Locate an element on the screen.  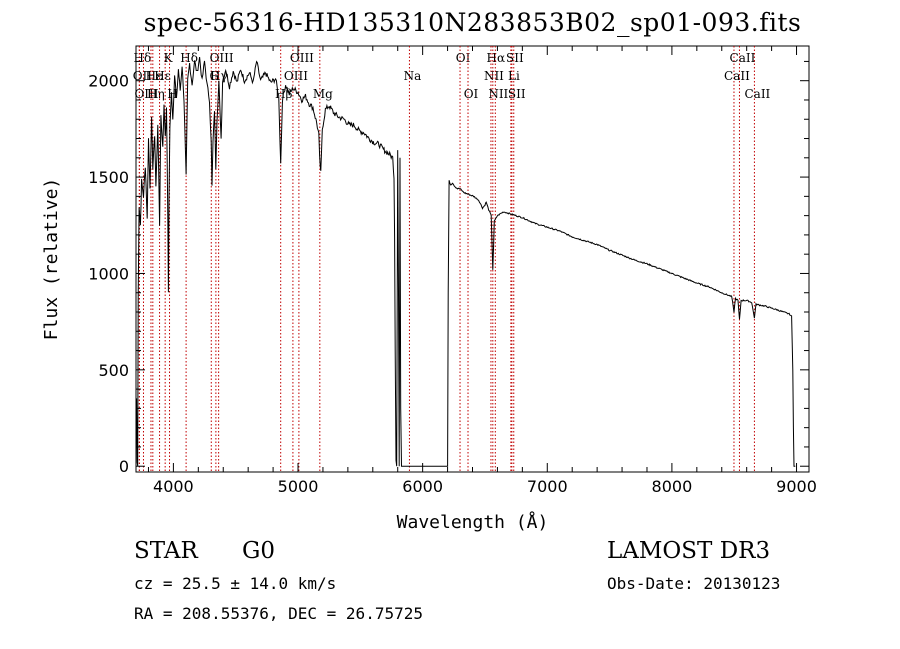
x-tick-label: 6000 is located at coordinates (422, 486).